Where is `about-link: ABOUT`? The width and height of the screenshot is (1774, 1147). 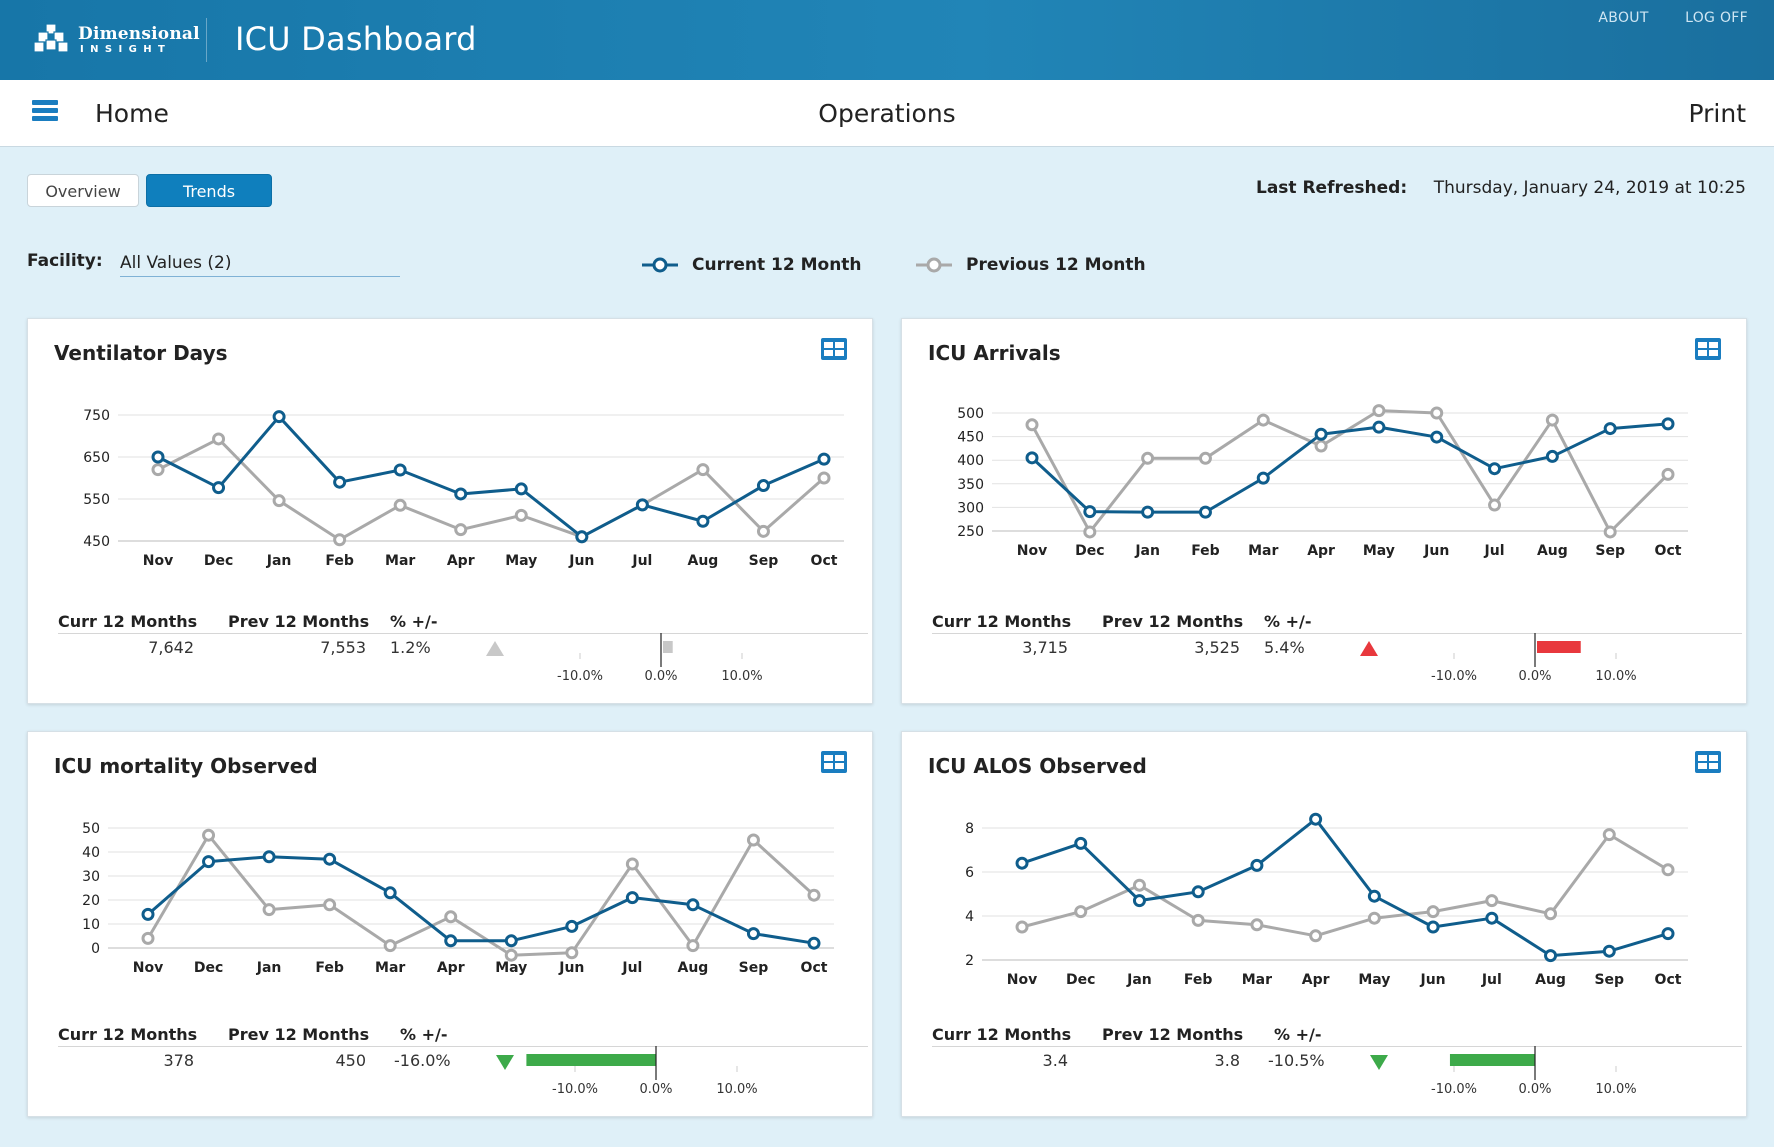
about-link: ABOUT is located at coordinates (1623, 18).